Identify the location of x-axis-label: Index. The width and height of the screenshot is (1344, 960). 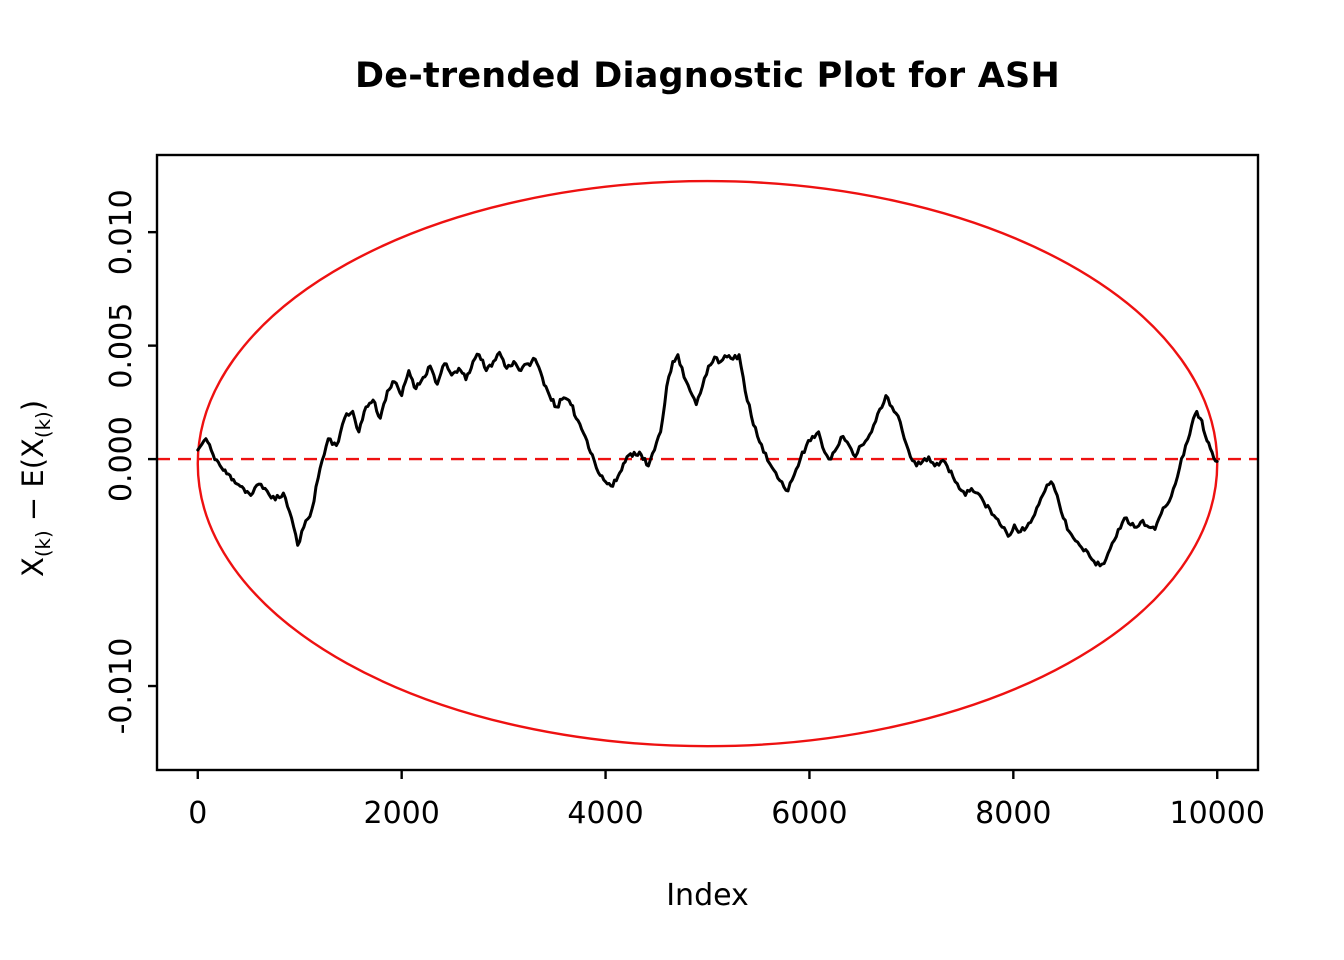
(707, 895).